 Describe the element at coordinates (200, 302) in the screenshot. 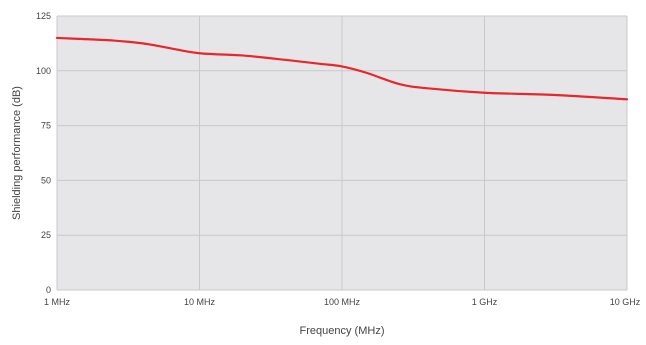

I see `x-tick-label: 10 MHz` at that location.